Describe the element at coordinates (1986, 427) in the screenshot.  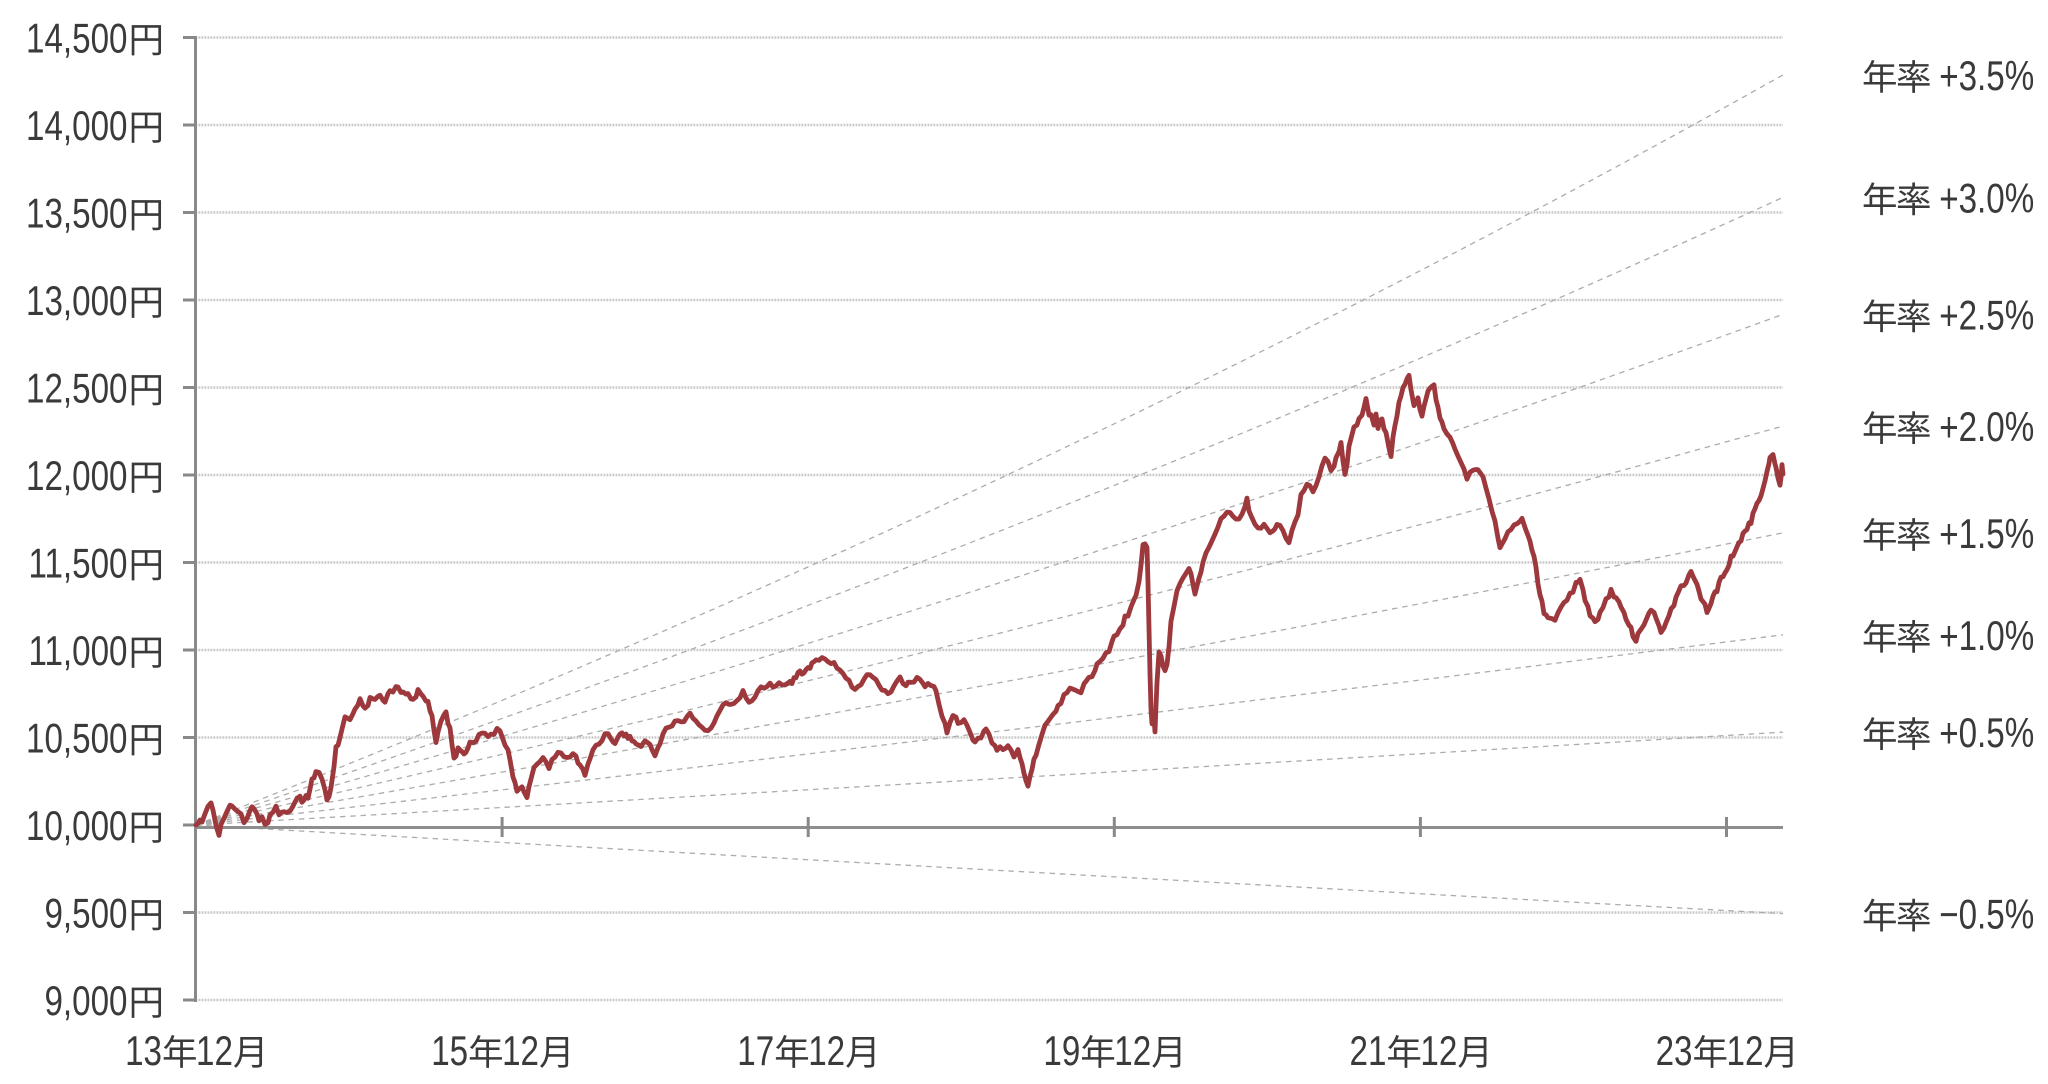
I see `svg-text: +2.0%` at that location.